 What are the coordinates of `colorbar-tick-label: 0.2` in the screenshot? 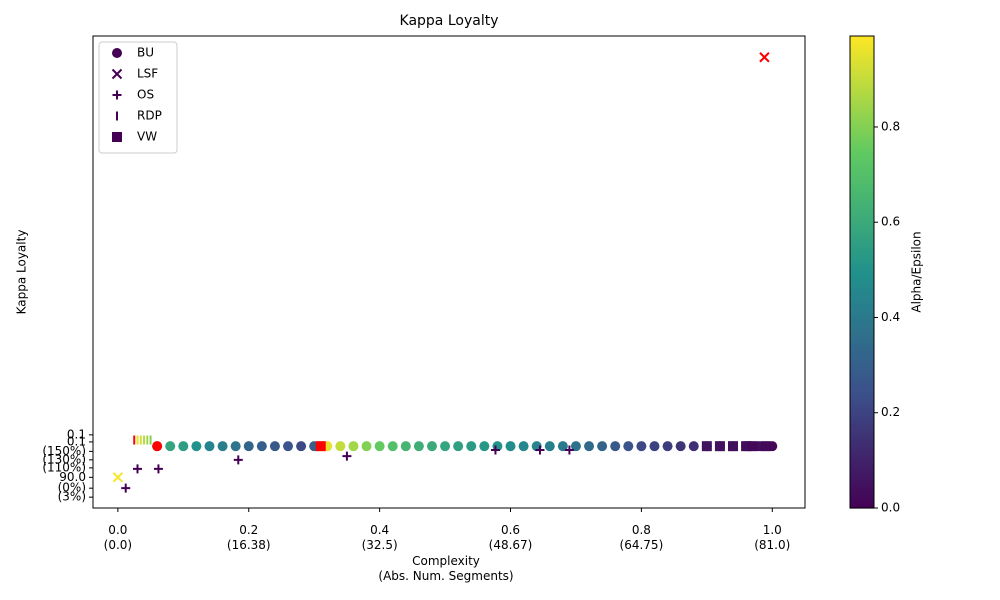 It's located at (890, 412).